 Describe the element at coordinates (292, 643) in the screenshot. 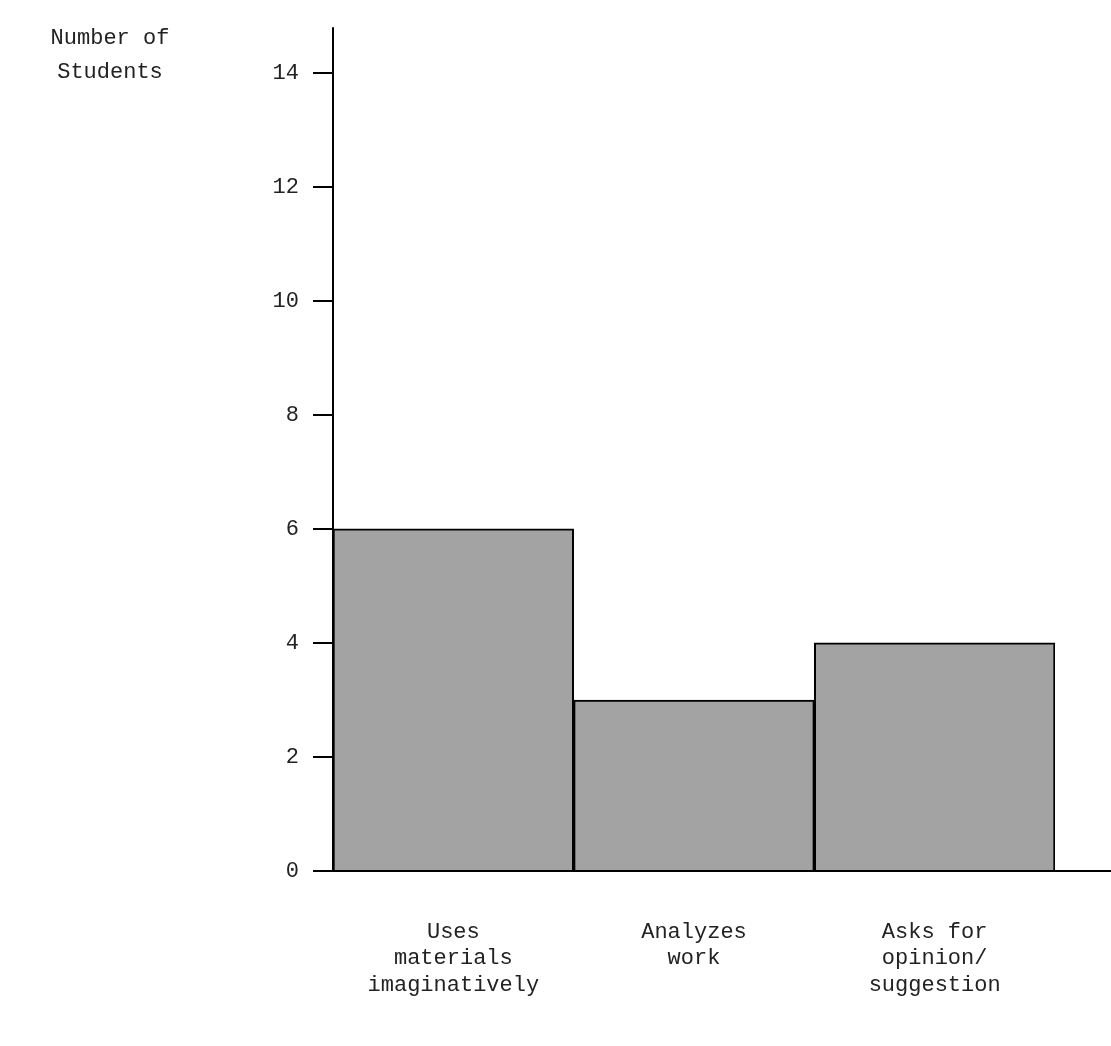

I see `y-tick-label: 4` at that location.